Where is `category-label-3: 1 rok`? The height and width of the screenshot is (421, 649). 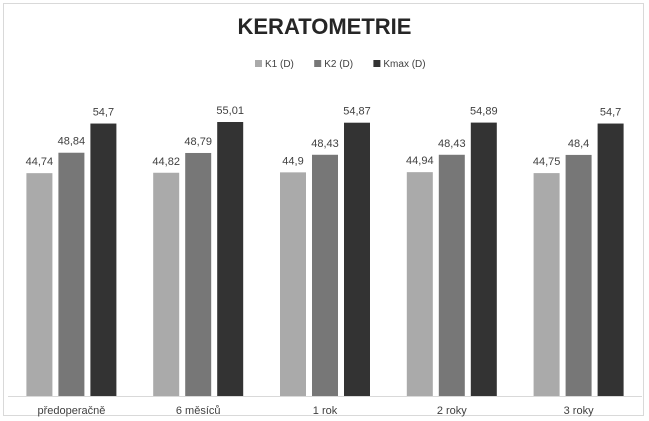 category-label-3: 1 rok is located at coordinates (325, 411).